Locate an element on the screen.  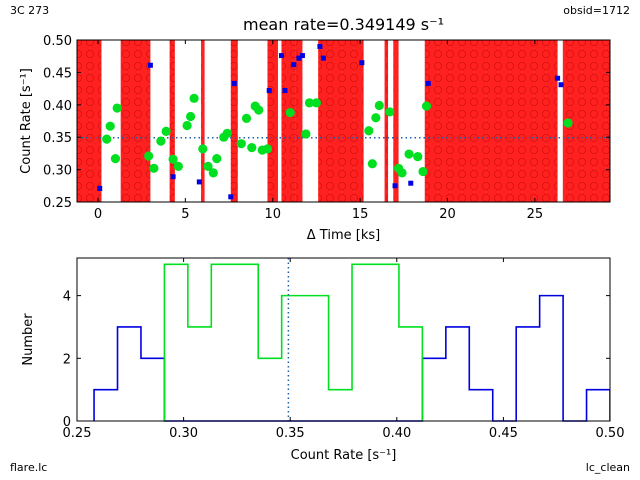
obsid-label: obsid=1712 is located at coordinates (596, 10).